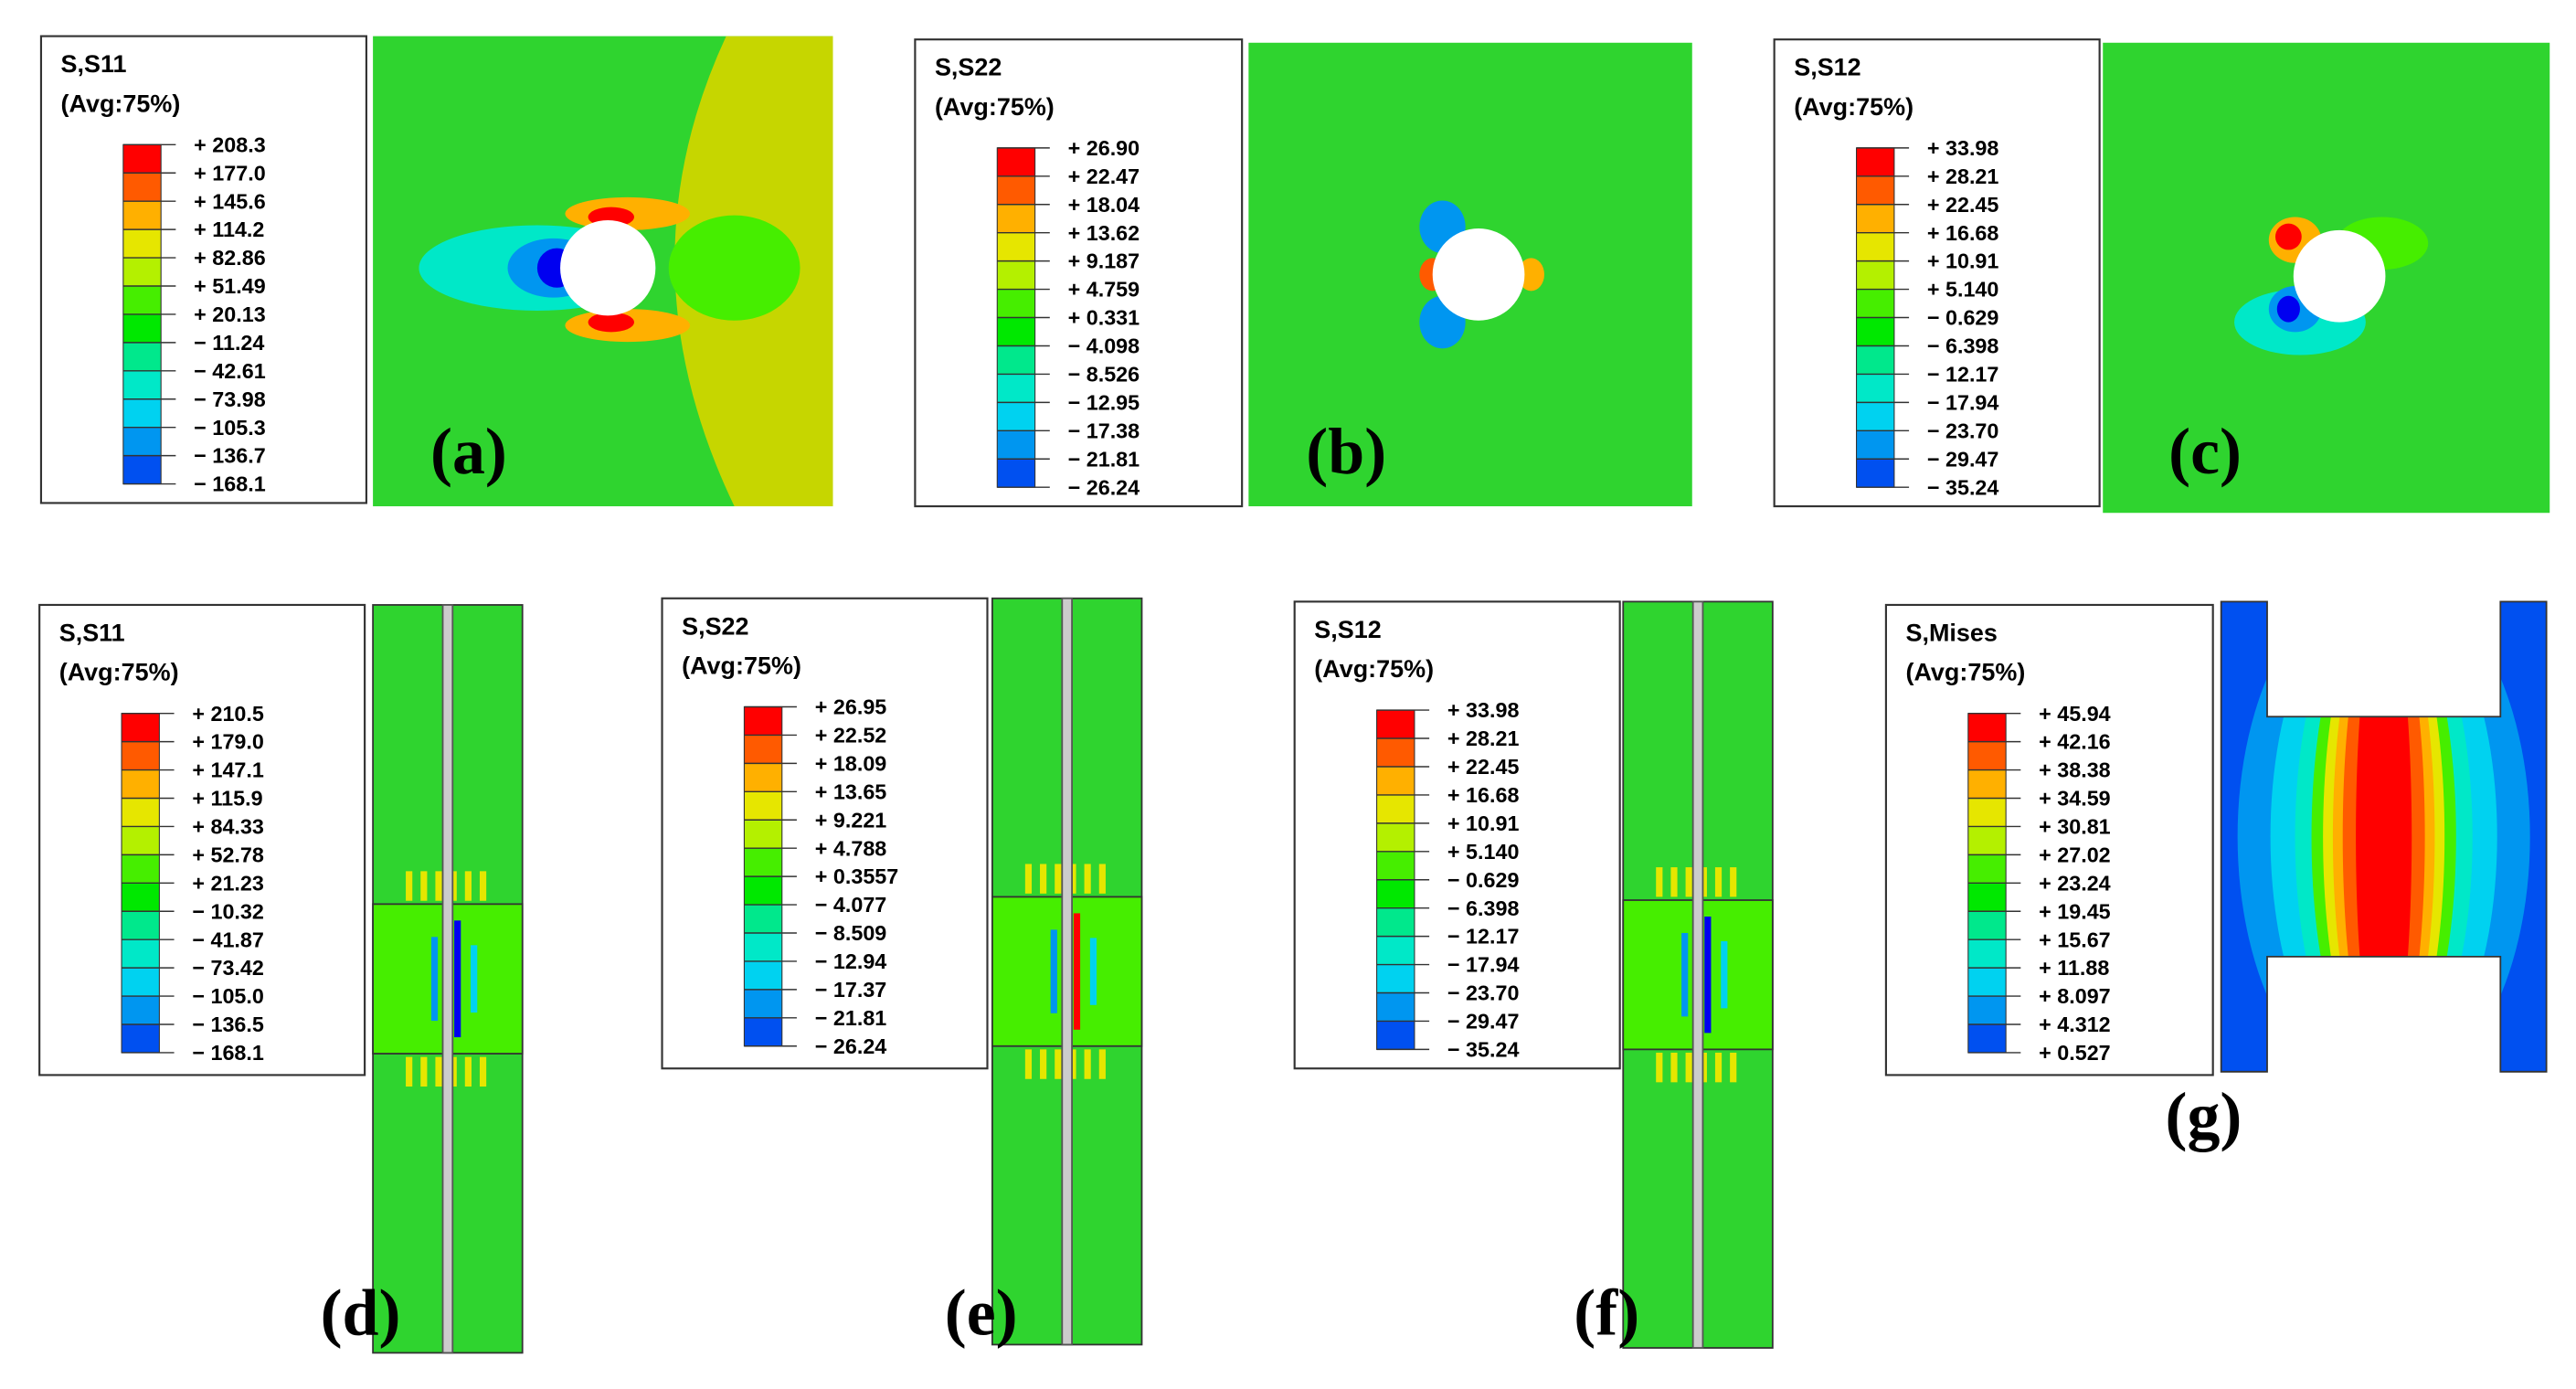 This screenshot has height=1389, width=2576. I want to click on legend-label: + 52.78, so click(228, 854).